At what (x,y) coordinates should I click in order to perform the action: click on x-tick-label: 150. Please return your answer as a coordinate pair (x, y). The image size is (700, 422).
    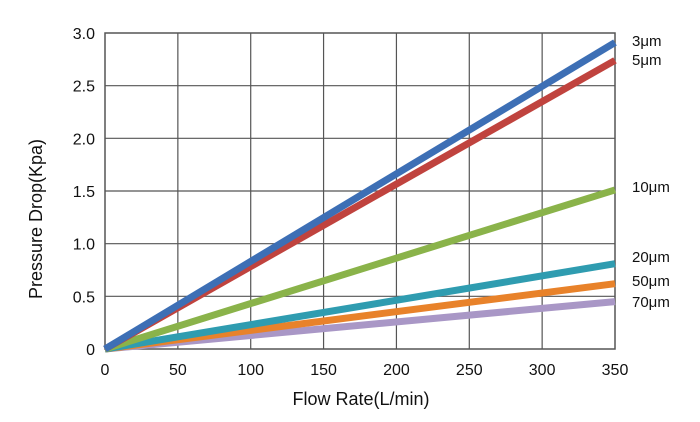
    Looking at the image, I should click on (323, 370).